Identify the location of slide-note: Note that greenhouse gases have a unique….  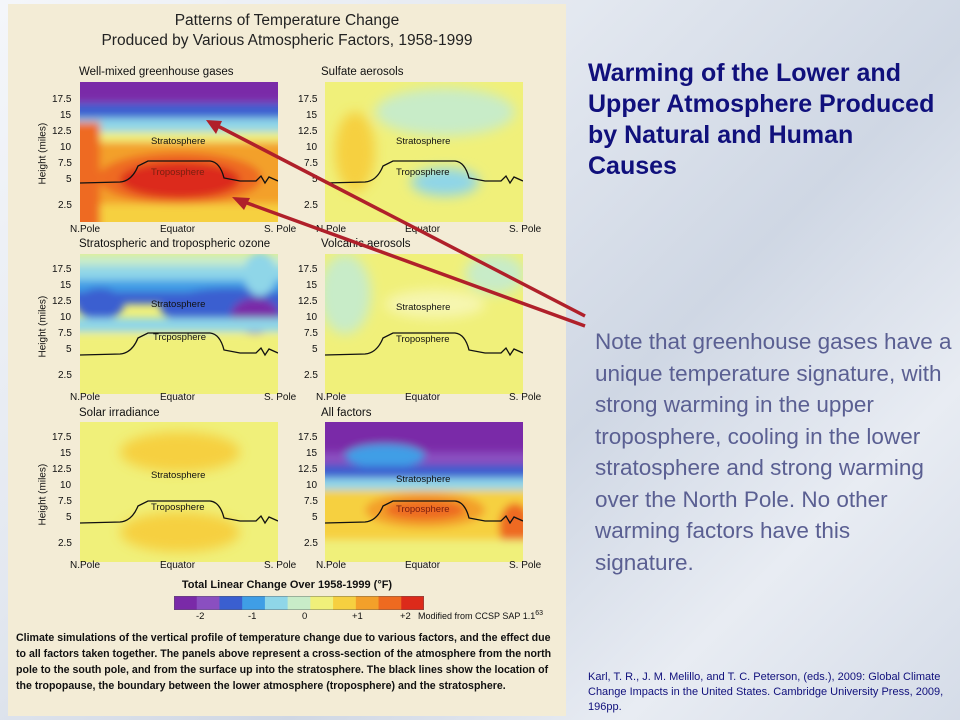
(773, 452).